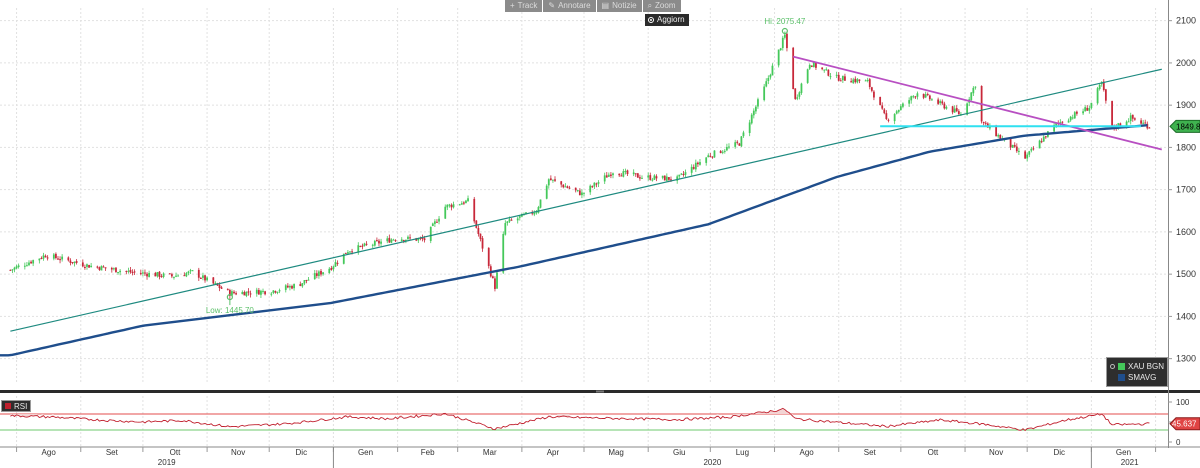  What do you see at coordinates (1138, 377) in the screenshot?
I see `legend-item-smavg: SMAVG` at bounding box center [1138, 377].